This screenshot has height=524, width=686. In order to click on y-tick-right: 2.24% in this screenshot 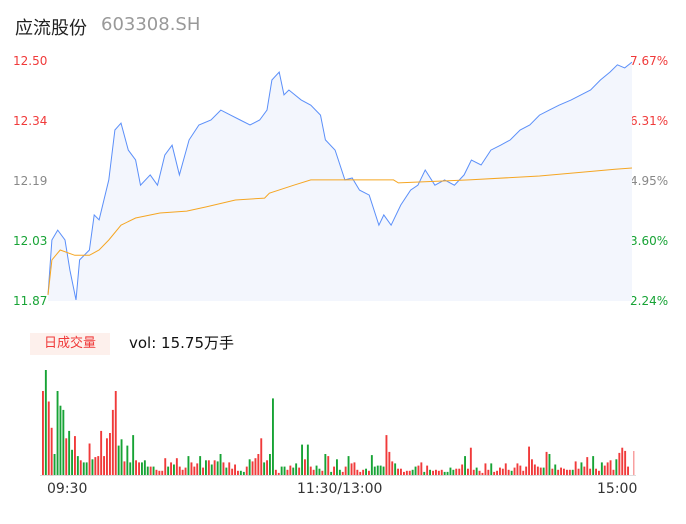, I will do `click(649, 301)`.